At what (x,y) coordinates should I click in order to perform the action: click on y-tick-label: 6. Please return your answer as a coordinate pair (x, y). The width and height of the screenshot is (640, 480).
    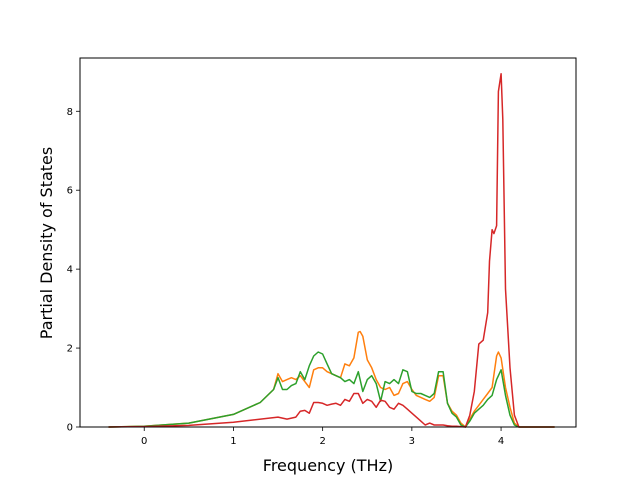
    Looking at the image, I should click on (70, 191).